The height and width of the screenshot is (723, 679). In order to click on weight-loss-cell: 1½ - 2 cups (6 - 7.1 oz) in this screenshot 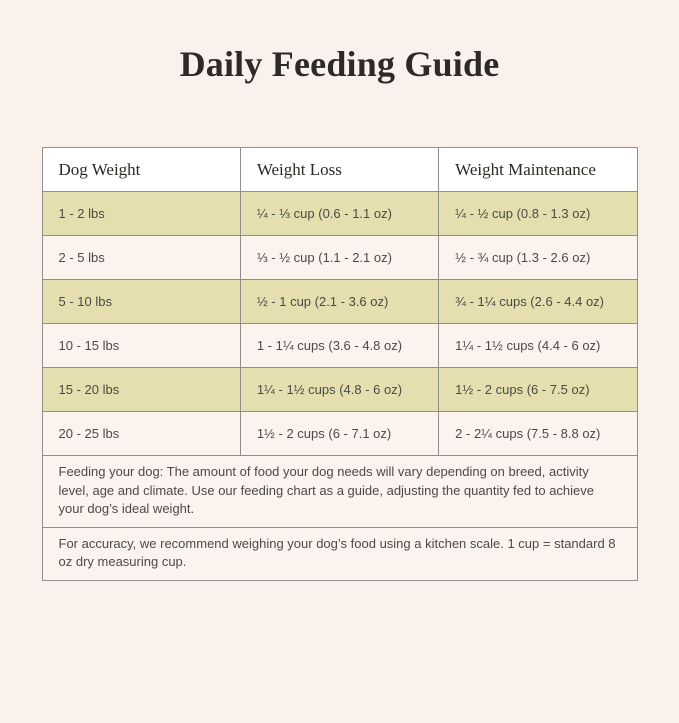, I will do `click(339, 434)`.